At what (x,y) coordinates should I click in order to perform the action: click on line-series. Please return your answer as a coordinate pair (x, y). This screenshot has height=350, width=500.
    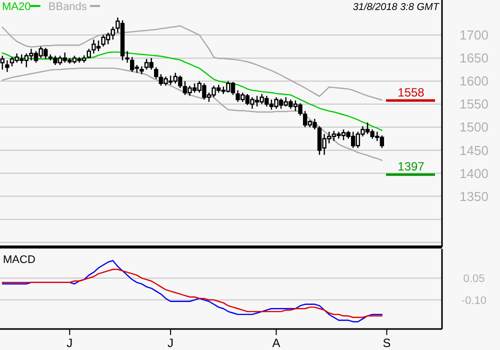
    Looking at the image, I should click on (192, 293).